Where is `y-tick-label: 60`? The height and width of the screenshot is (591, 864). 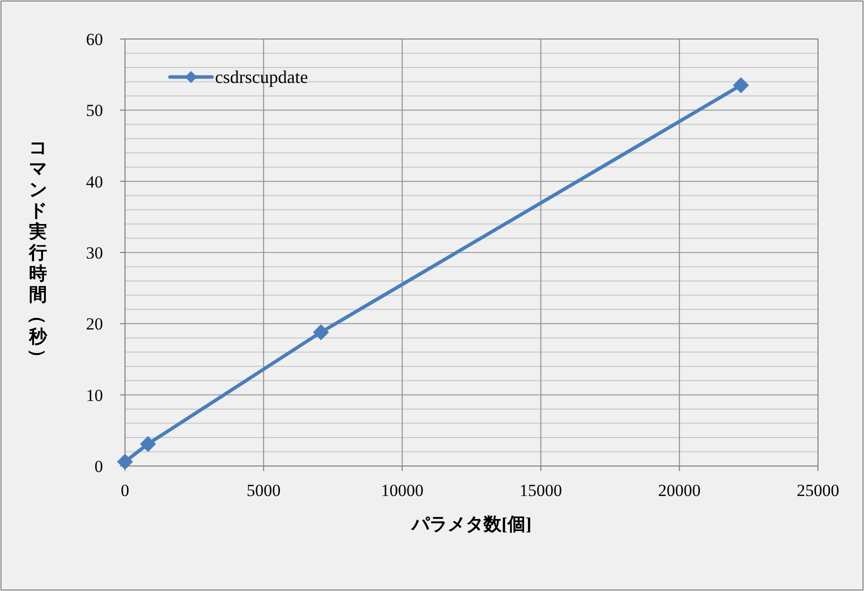
y-tick-label: 60 is located at coordinates (94, 39).